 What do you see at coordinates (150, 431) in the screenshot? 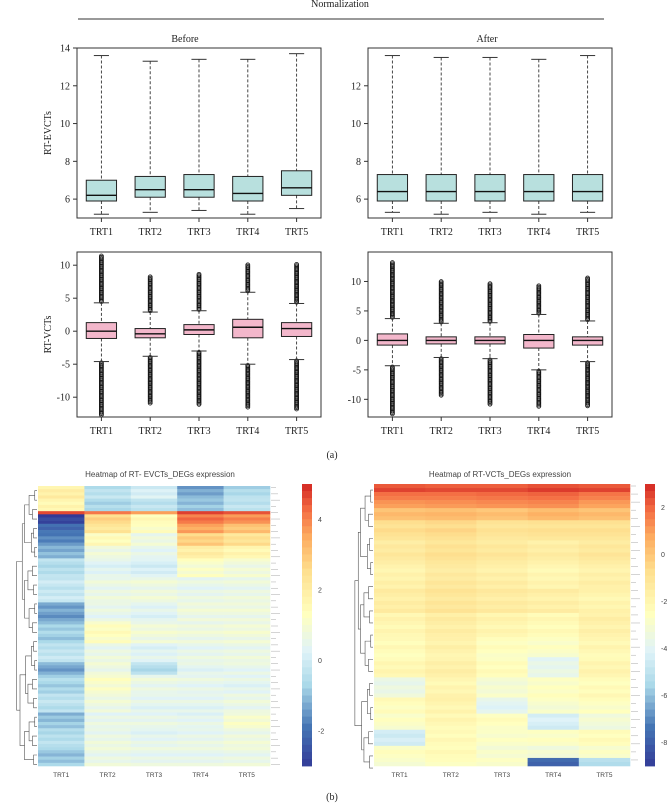
I see `x-tick-label-trt2: TRT2` at bounding box center [150, 431].